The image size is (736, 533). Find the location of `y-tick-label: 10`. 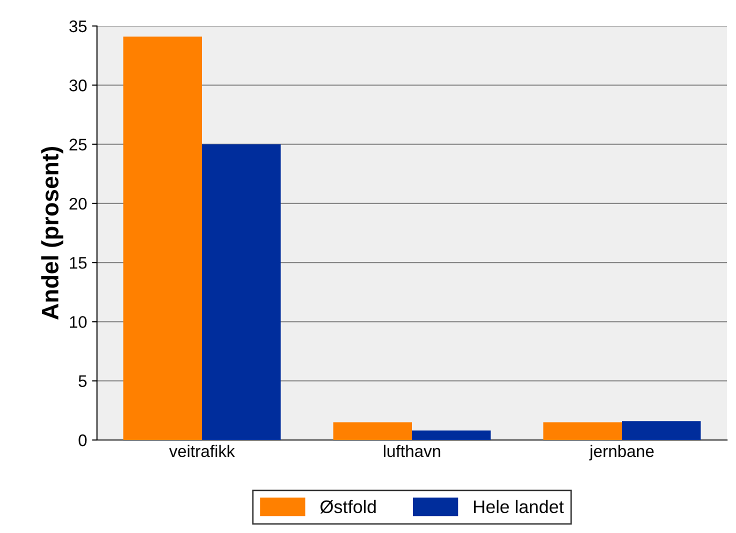

y-tick-label: 10 is located at coordinates (78, 322).